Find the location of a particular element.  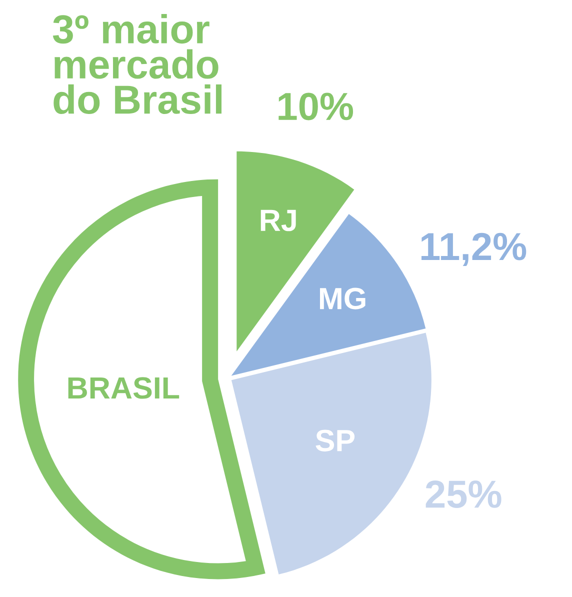

slice-label: RJ is located at coordinates (278, 221).